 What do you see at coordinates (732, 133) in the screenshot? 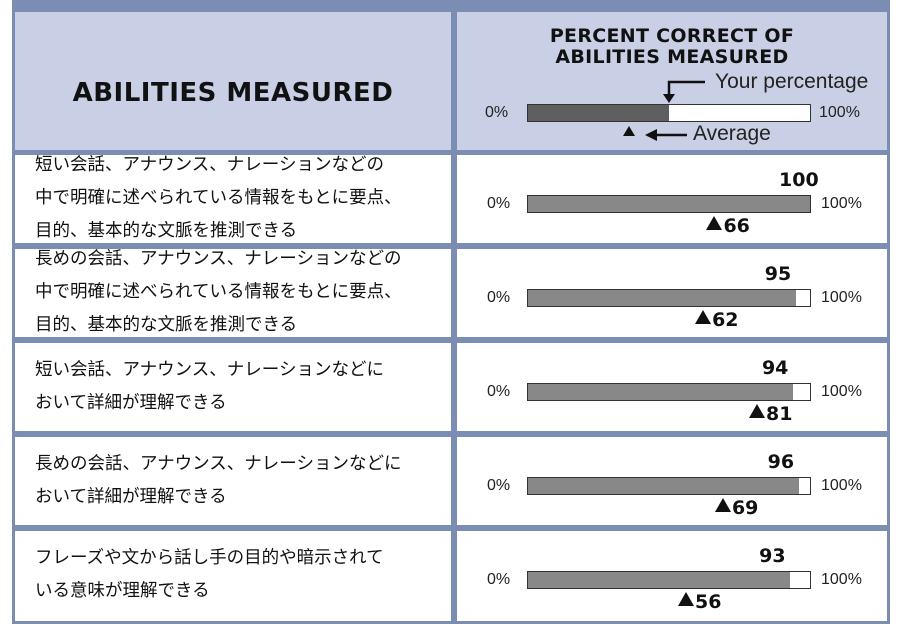
I see `legend-average: Average` at bounding box center [732, 133].